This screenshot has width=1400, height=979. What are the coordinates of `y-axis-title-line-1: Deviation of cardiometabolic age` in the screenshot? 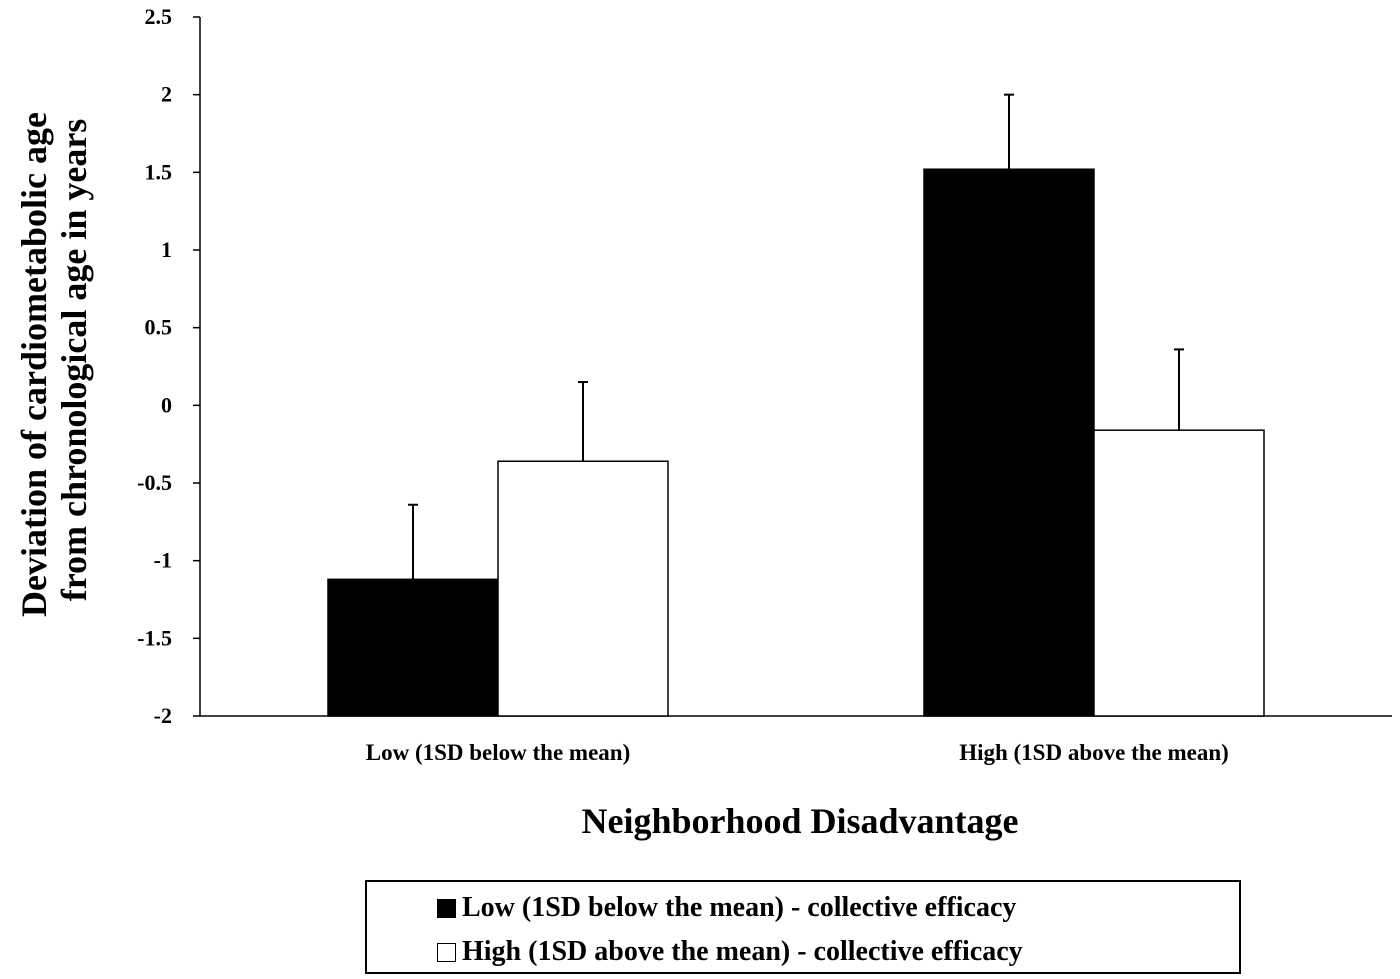 It's located at (34, 364).